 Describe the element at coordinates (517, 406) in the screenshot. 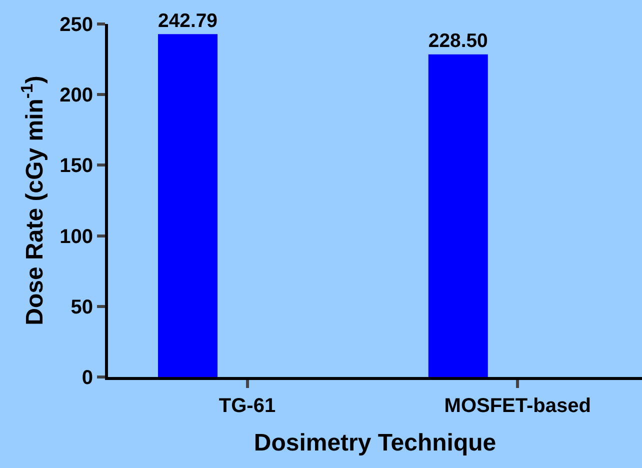

I see `x-tick-label: MOSFET-based` at that location.